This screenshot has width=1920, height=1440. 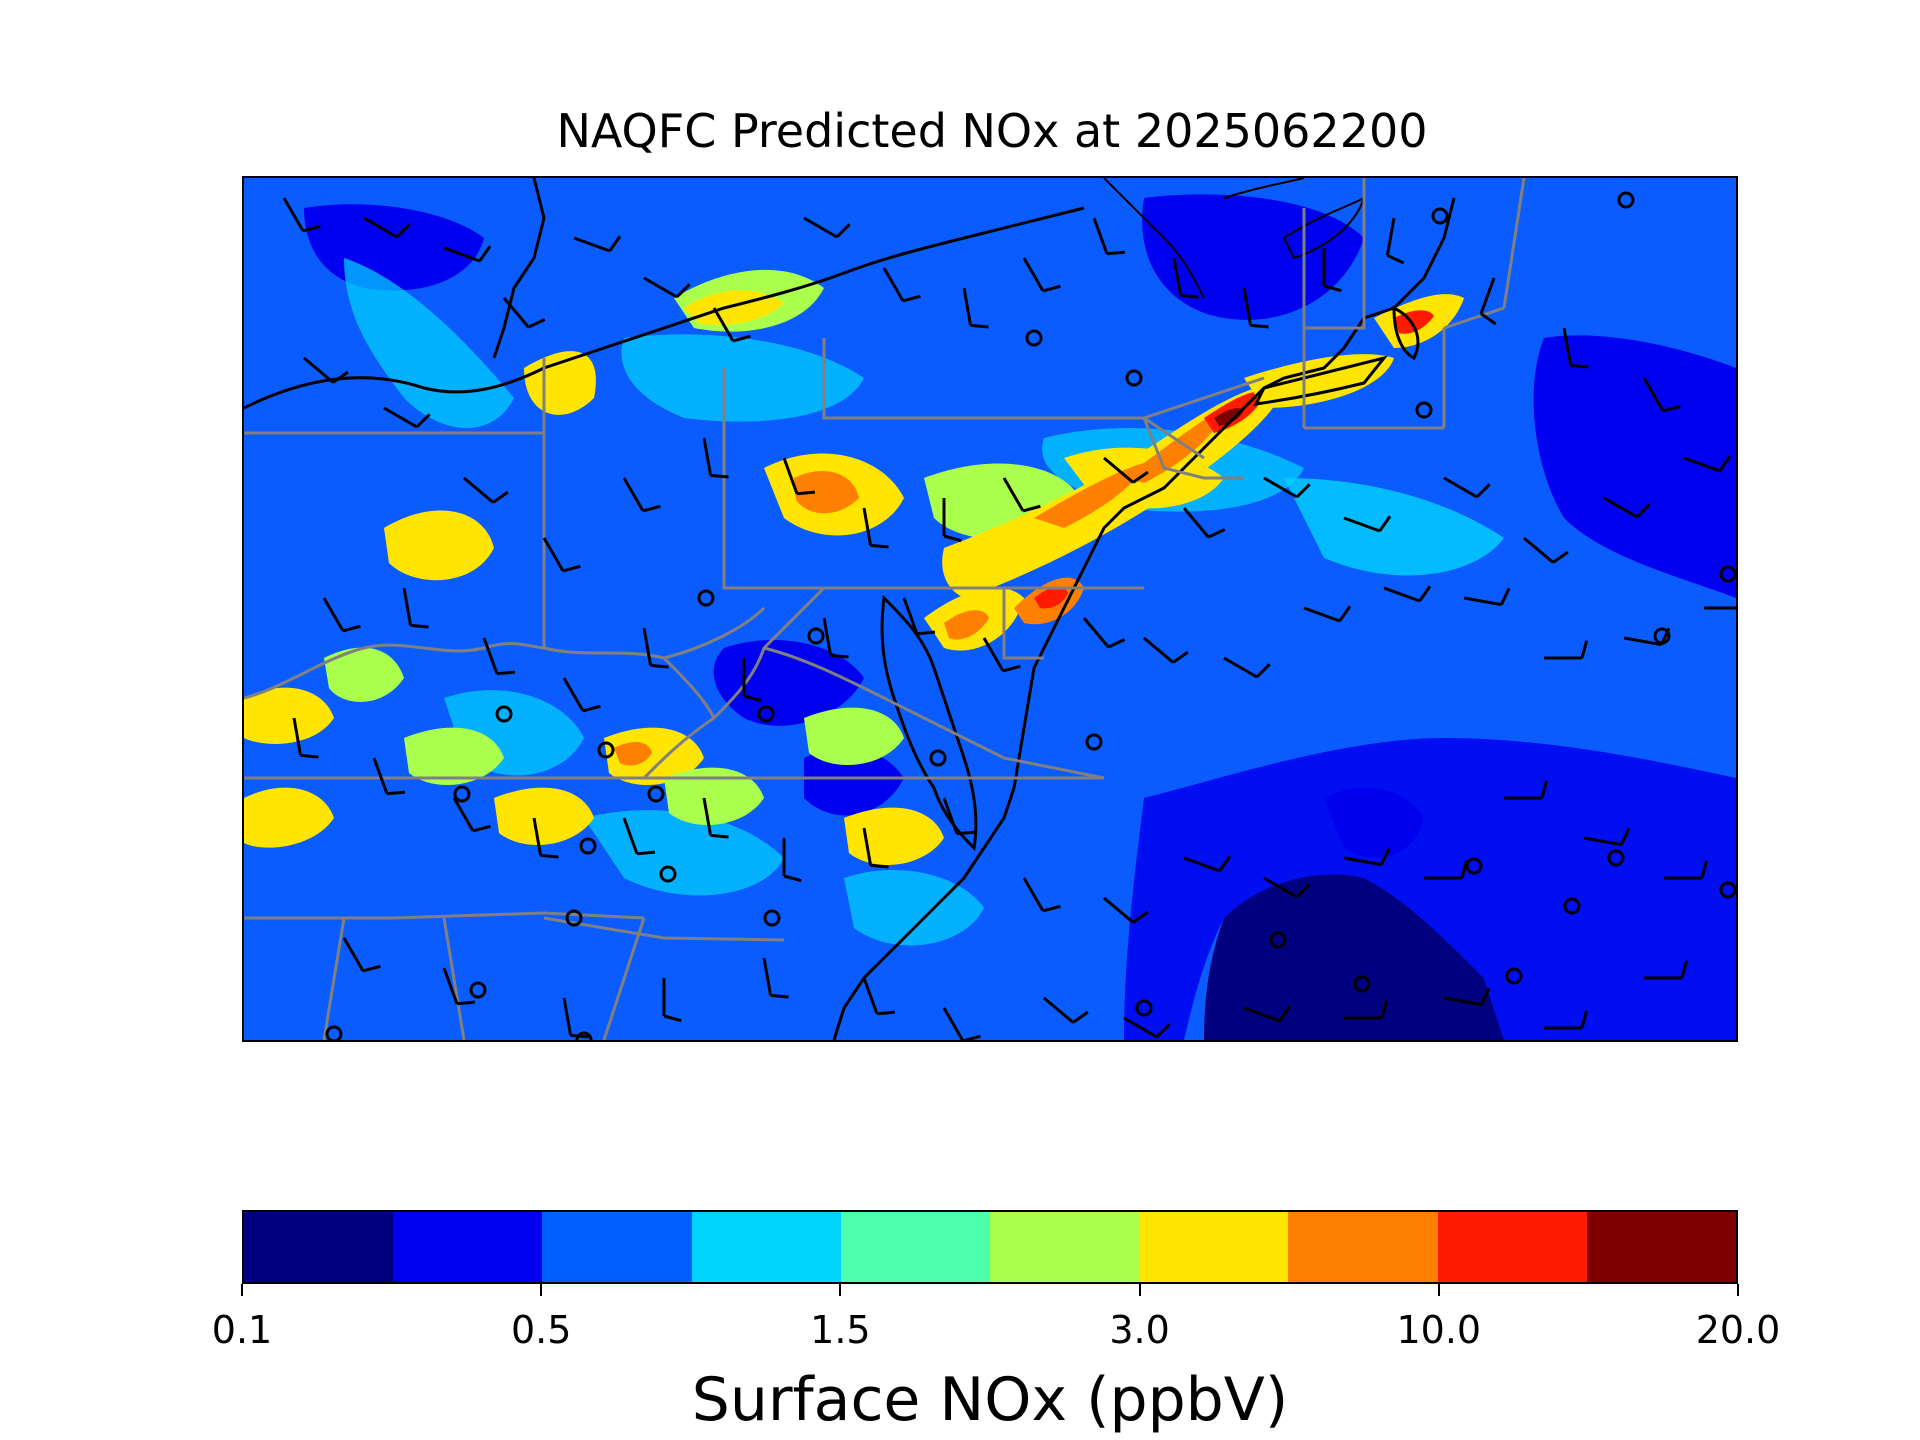 I want to click on colorbar-tick-label: 0.5, so click(x=541, y=1330).